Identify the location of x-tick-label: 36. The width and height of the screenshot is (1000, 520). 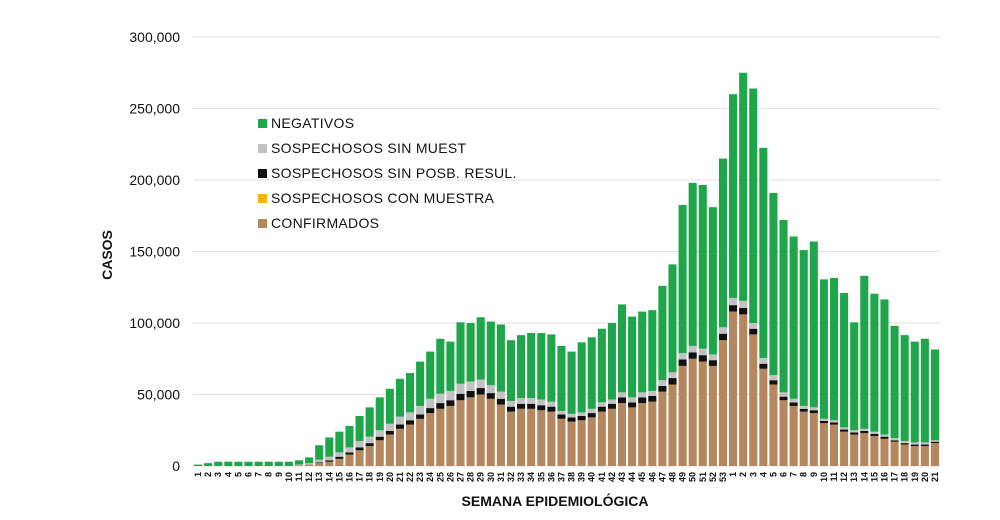
(551, 477).